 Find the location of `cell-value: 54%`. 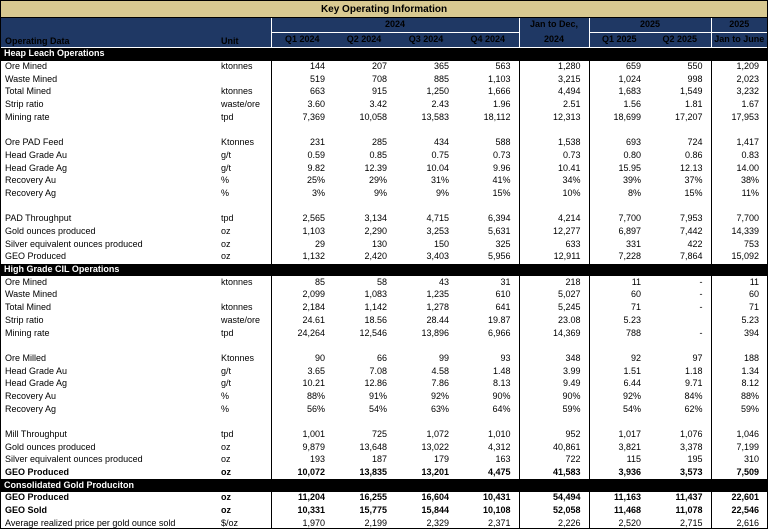

cell-value: 54% is located at coordinates (619, 409).